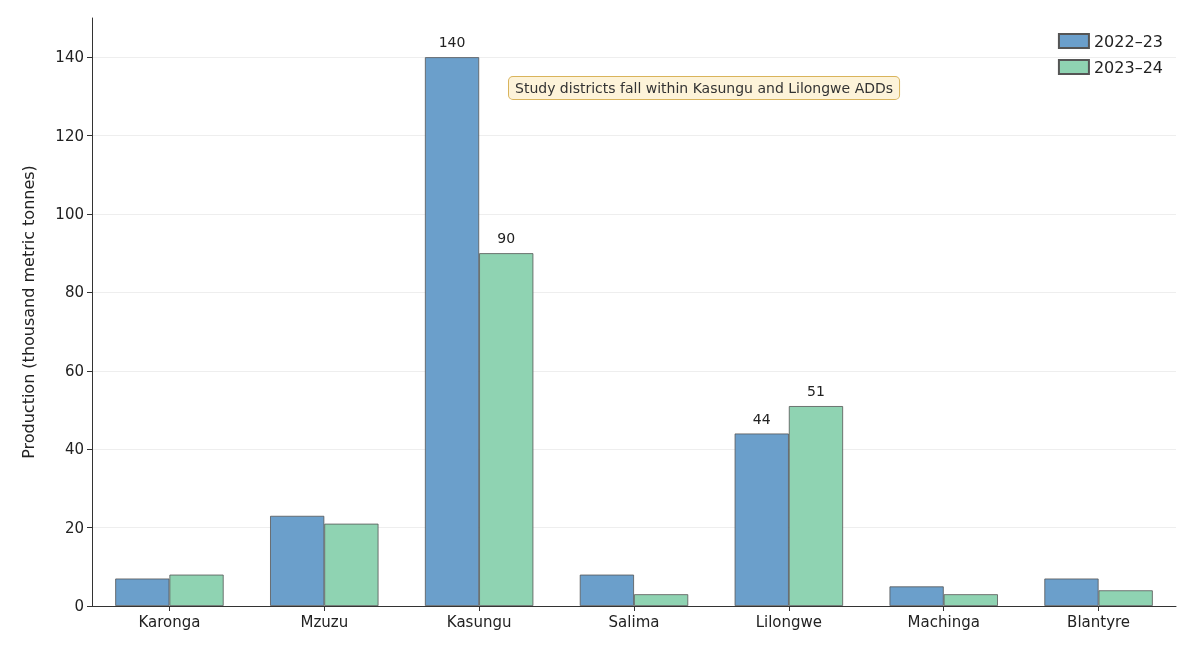 The image size is (1197, 650). I want to click on x-tick-label: Mzuzu, so click(324, 621).